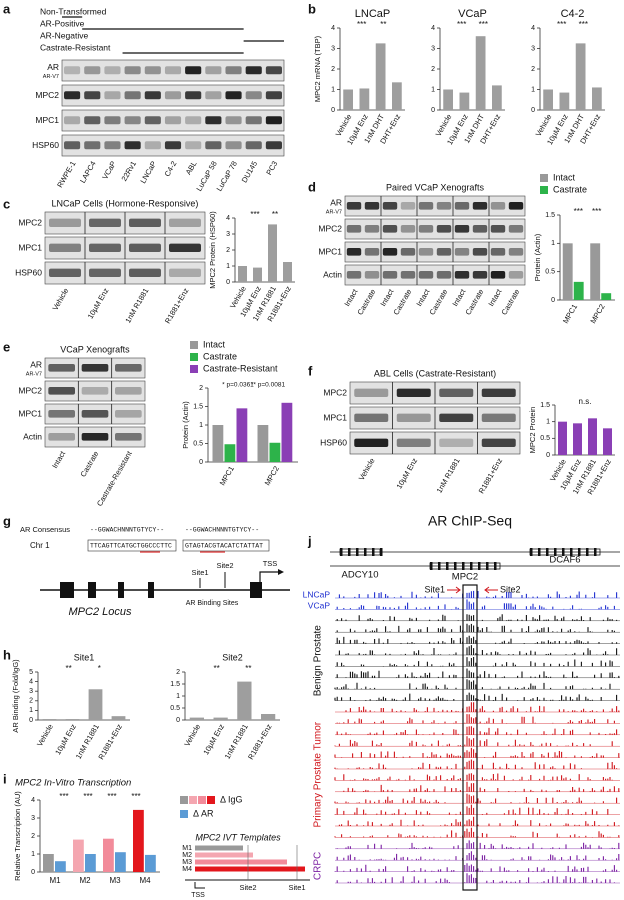 This screenshot has height=900, width=624. What do you see at coordinates (272, 475) in the screenshot?
I see `x-tick-label: MPC2` at bounding box center [272, 475].